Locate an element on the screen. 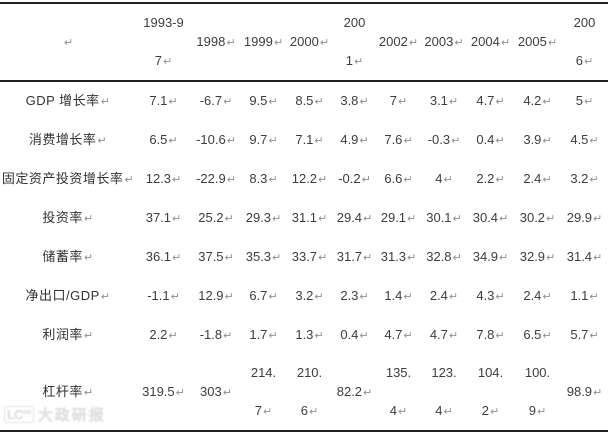  cell-line: 37.1↵ is located at coordinates (163, 218).